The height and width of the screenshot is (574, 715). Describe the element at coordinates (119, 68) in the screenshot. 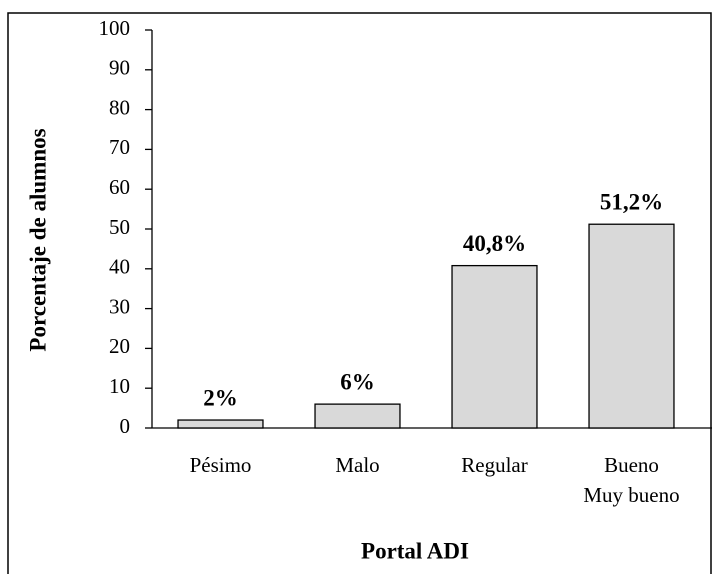

I see `y-tick-label: 90` at that location.